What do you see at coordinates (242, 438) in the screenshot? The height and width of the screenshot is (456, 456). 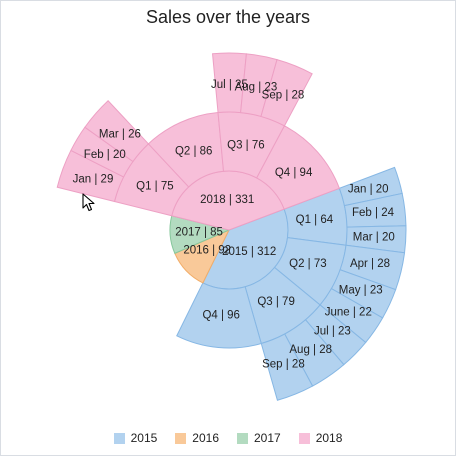 I see `legend-swatch-2017` at bounding box center [242, 438].